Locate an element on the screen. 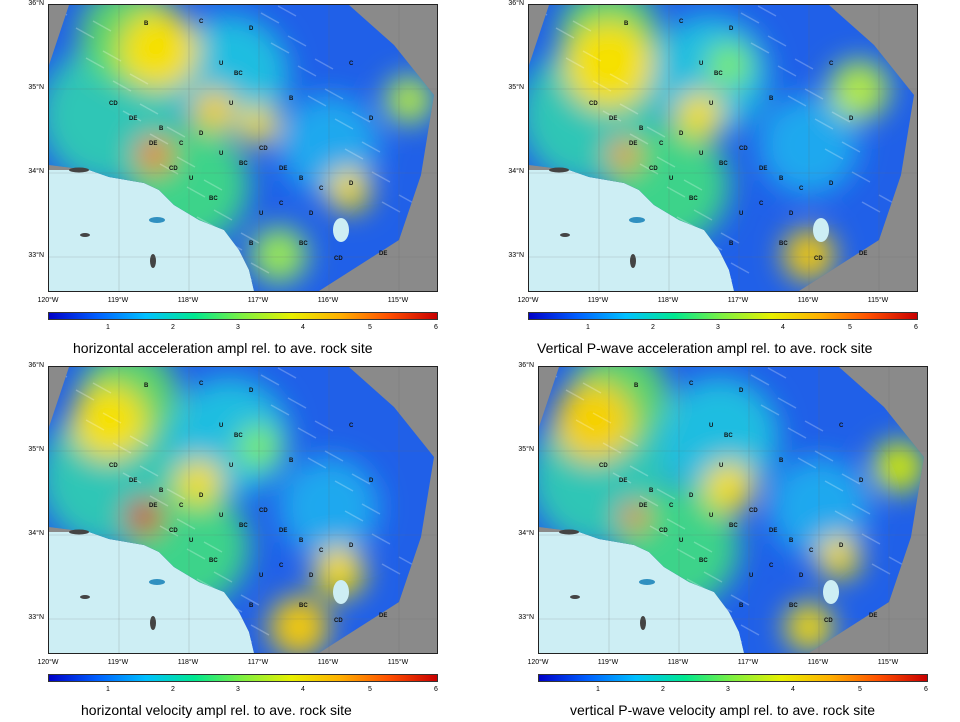  lake is located at coordinates (341, 592).